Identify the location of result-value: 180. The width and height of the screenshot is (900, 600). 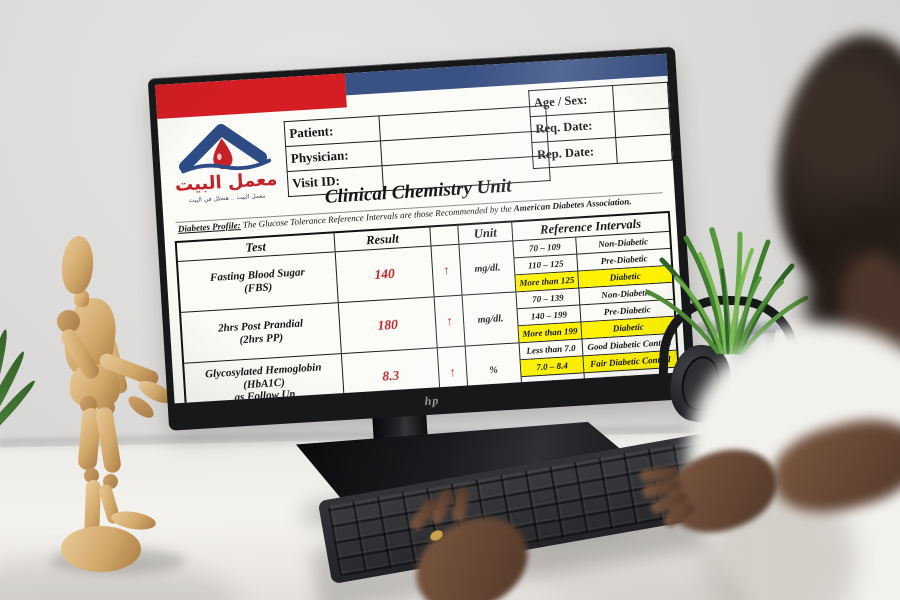
(388, 325).